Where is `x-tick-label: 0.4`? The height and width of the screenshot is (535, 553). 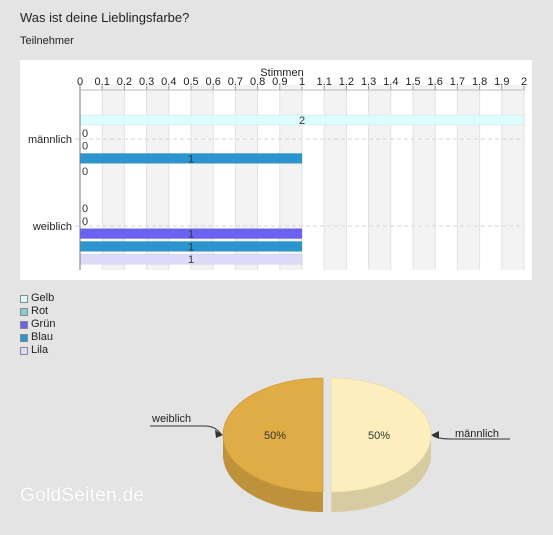
x-tick-label: 0.4 is located at coordinates (168, 82).